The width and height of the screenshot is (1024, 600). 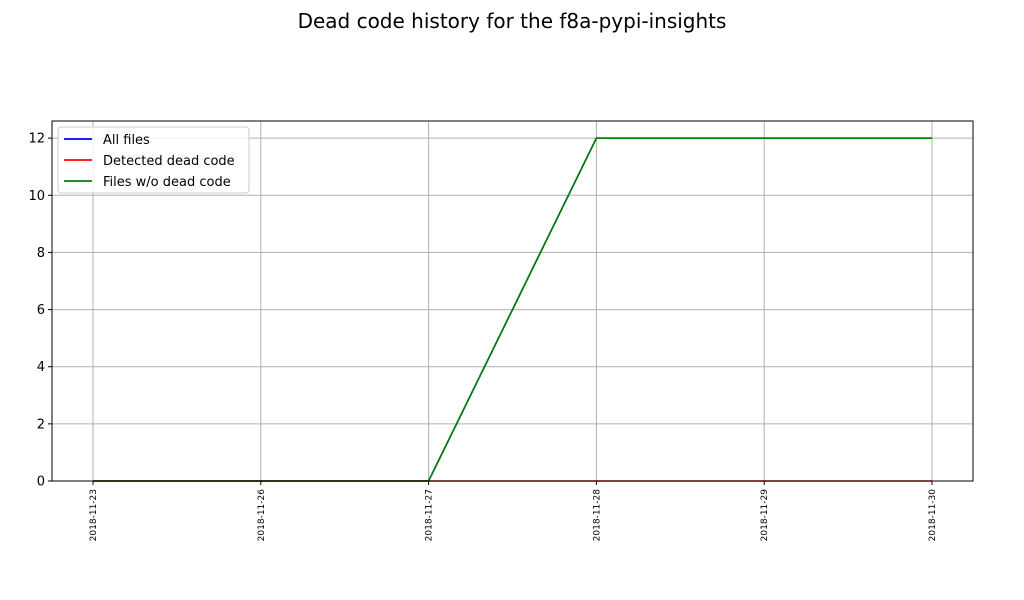 I want to click on y-tick-label: 6, so click(x=41, y=310).